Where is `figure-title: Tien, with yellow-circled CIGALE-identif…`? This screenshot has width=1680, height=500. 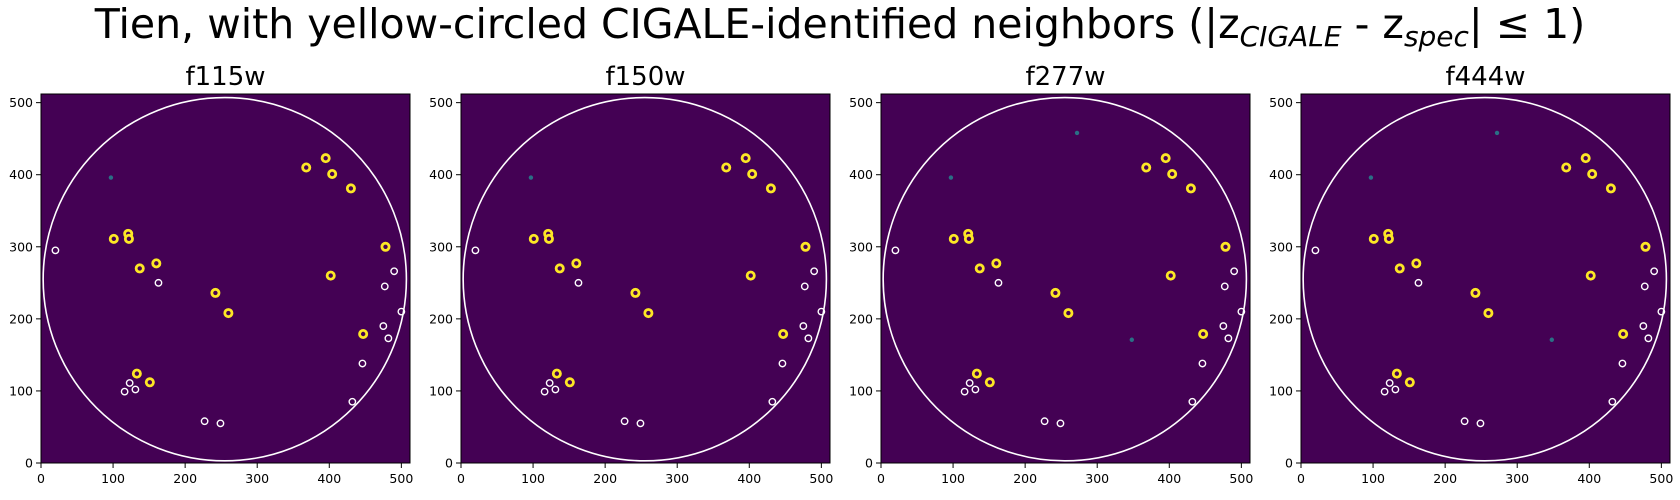 figure-title: Tien, with yellow-circled CIGALE-identif… is located at coordinates (840, 30).